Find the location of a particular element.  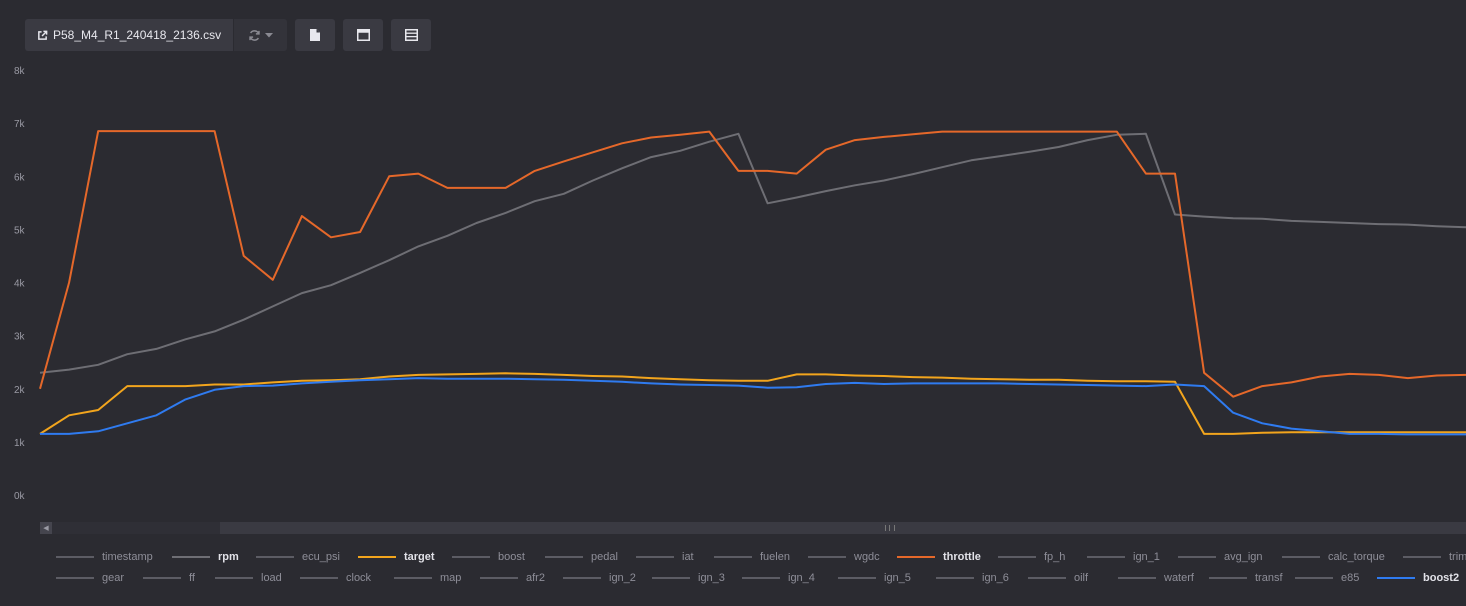

legend-item-waterf: waterf is located at coordinates (1156, 578).